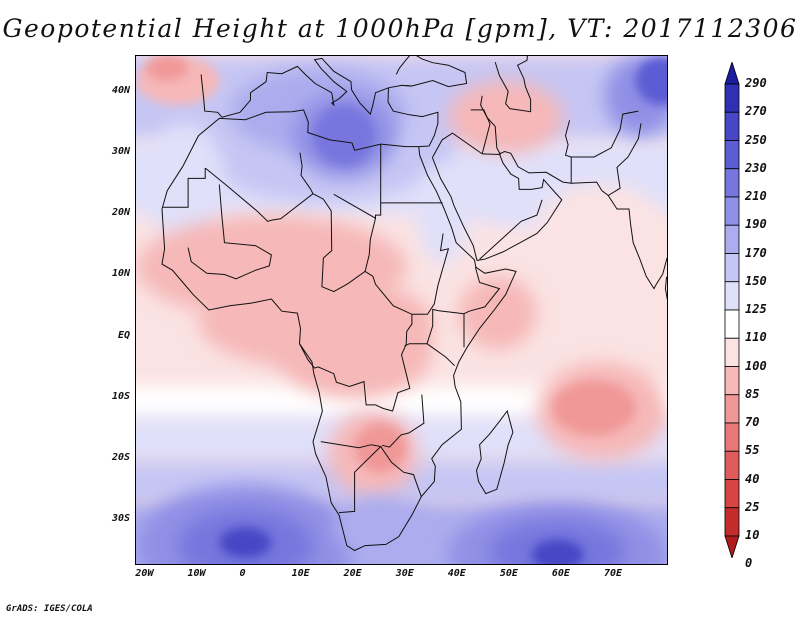  Describe the element at coordinates (752, 535) in the screenshot. I see `colorbar-level-label: 10` at that location.